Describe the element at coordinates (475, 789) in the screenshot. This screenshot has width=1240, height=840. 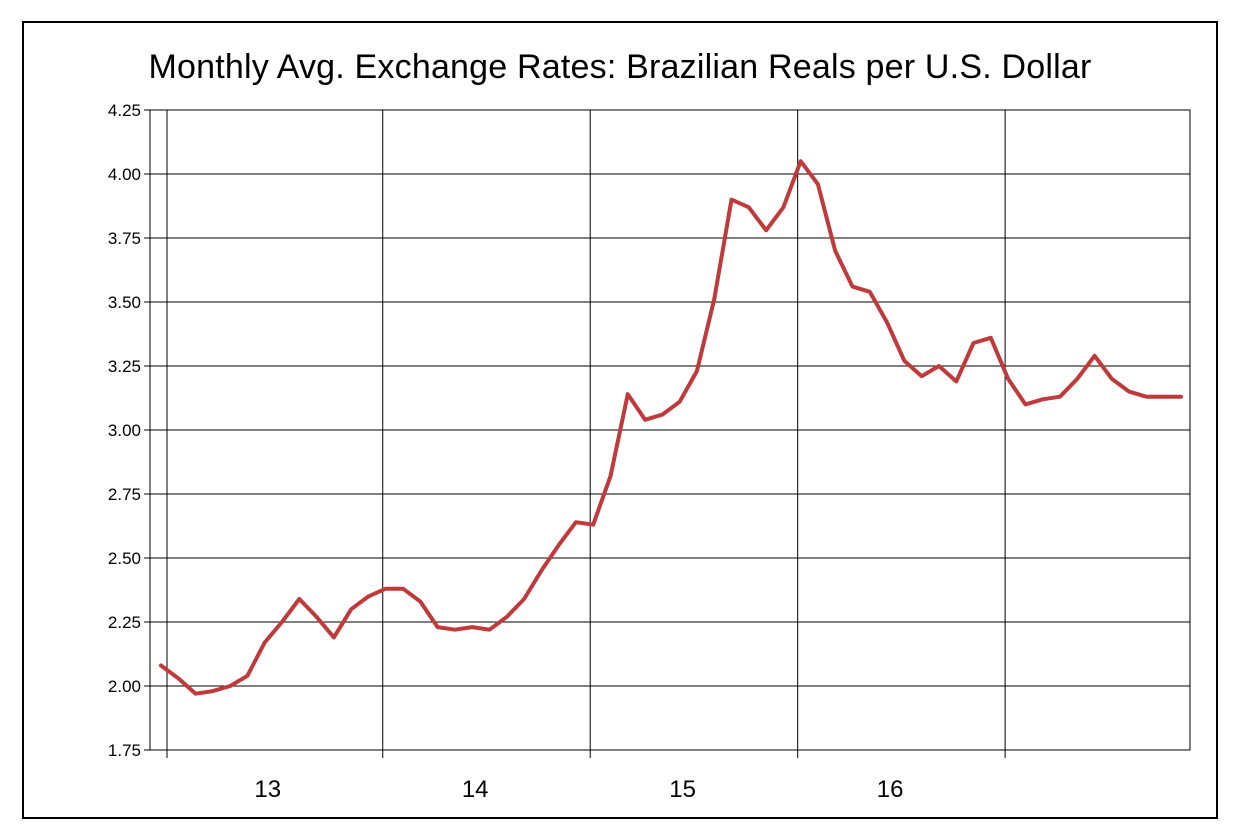
I see `x-tick-label: 14` at that location.